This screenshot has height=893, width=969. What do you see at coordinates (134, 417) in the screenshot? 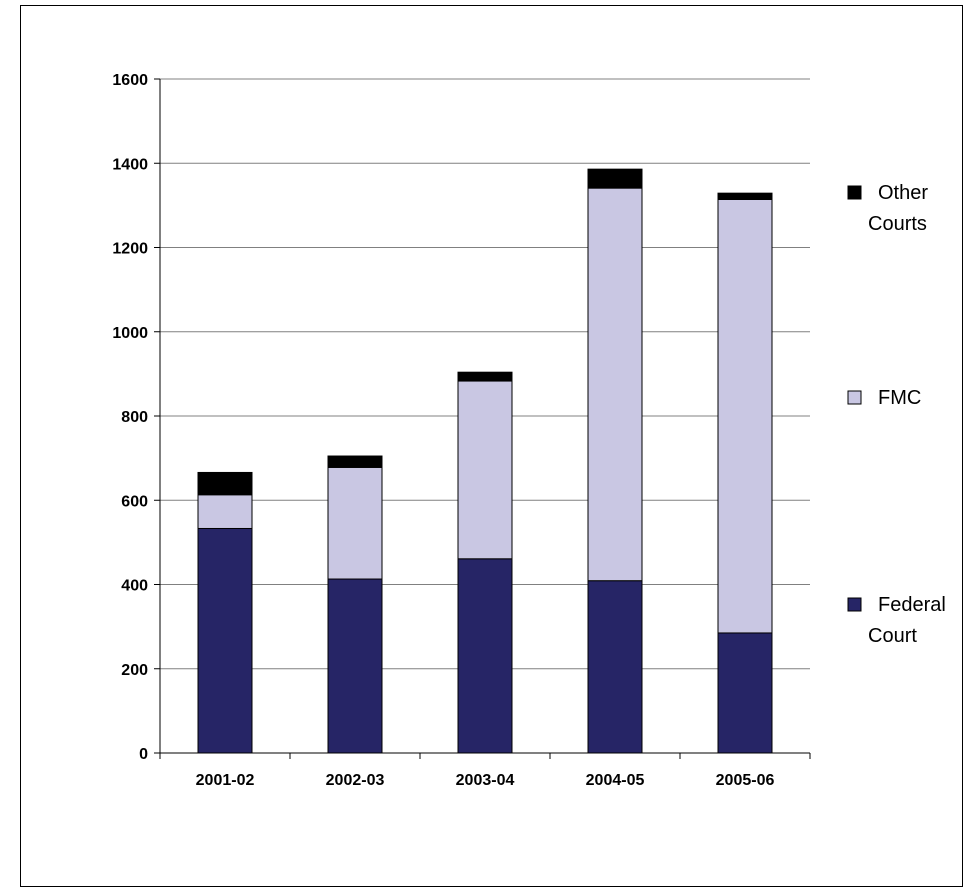
I see `y-tick-label: 800` at bounding box center [134, 417].